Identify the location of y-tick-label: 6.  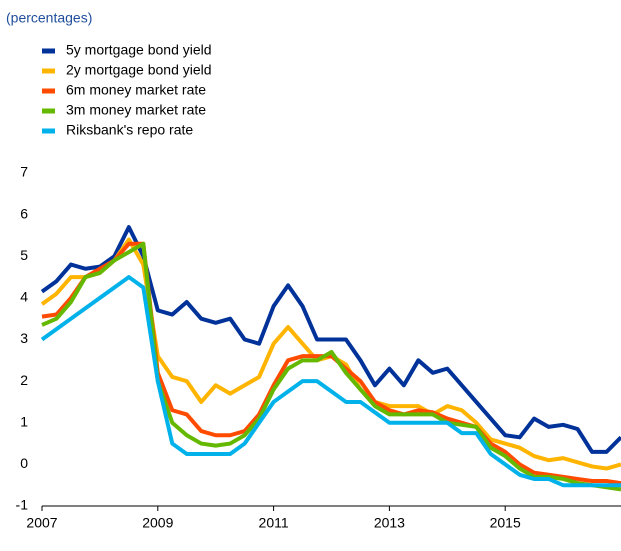
(24, 213).